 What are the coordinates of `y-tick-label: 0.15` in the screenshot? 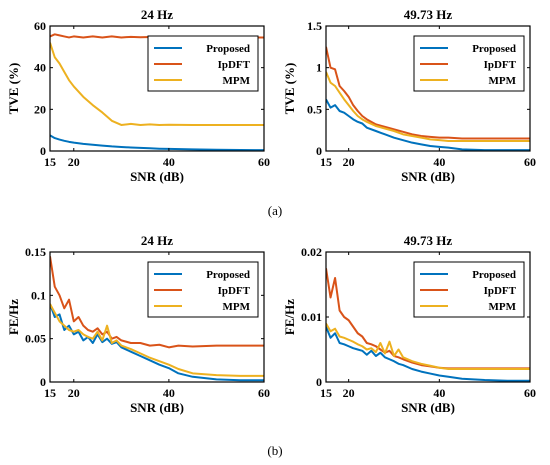 It's located at (35, 252).